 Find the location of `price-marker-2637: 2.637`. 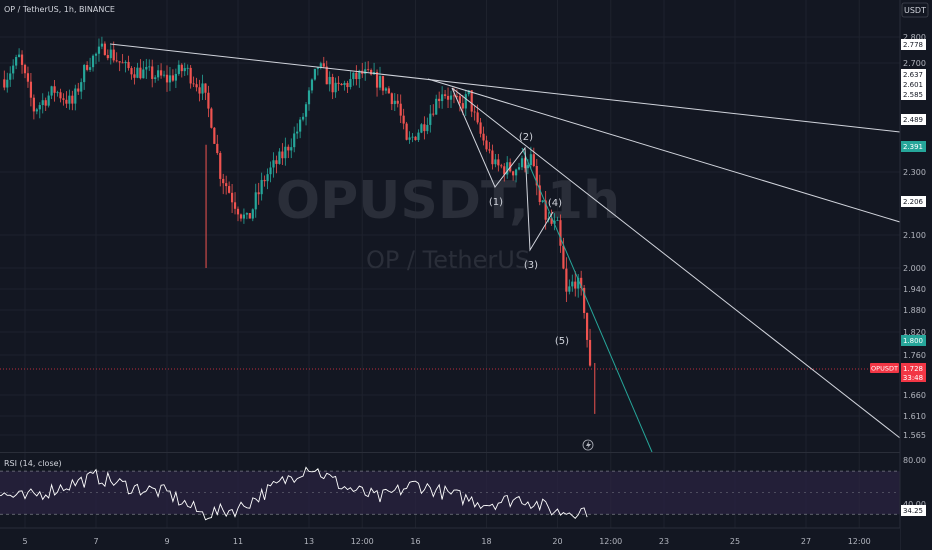

price-marker-2637: 2.637 is located at coordinates (913, 74).